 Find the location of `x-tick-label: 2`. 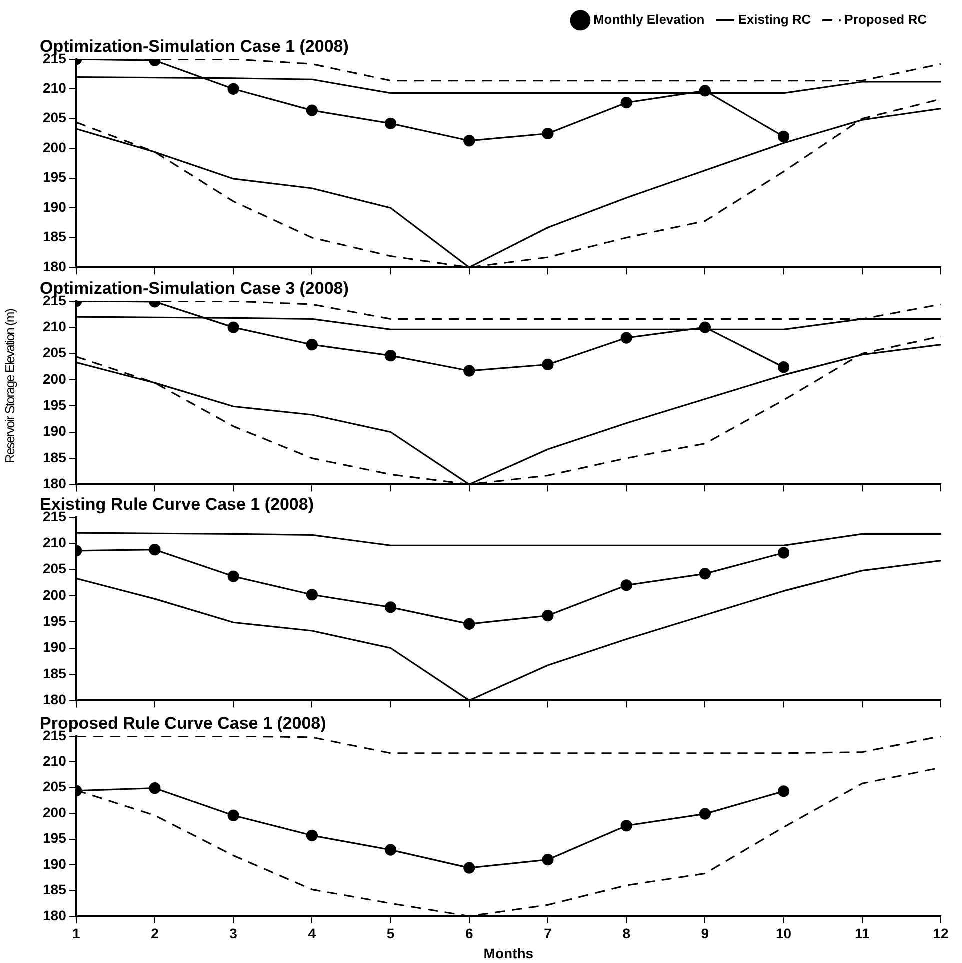

x-tick-label: 2 is located at coordinates (155, 934).